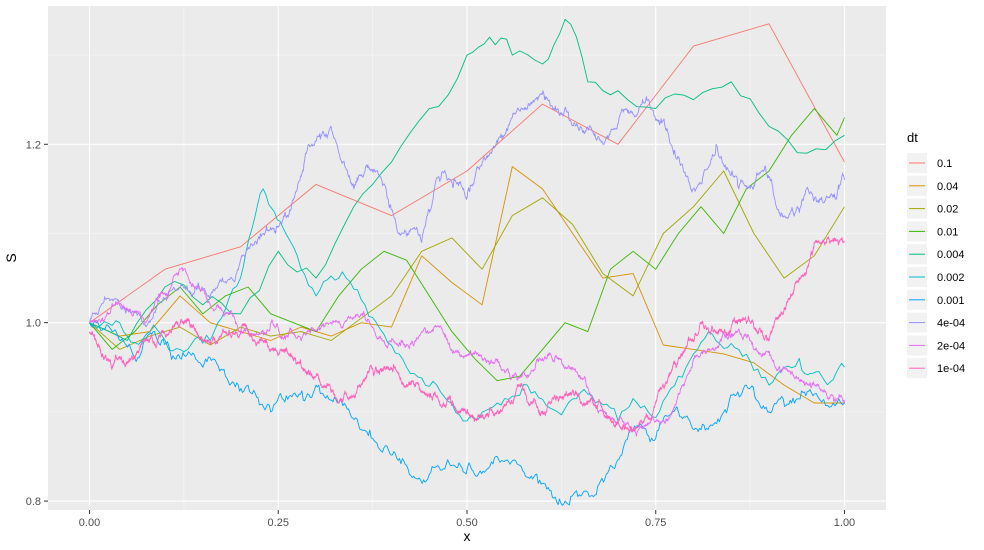 This screenshot has width=984, height=550. I want to click on y-tick-label: 1.2, so click(33, 145).